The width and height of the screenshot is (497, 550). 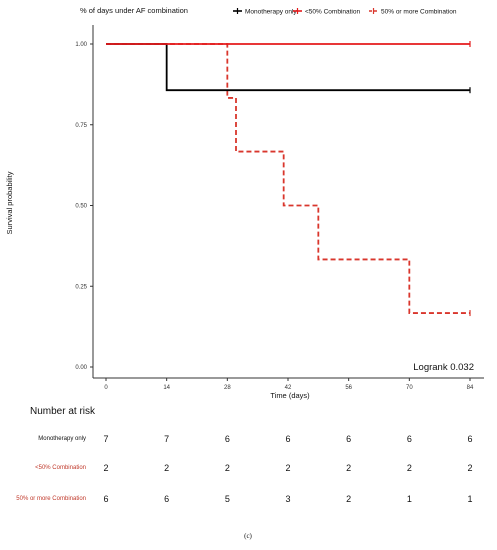 What do you see at coordinates (227, 388) in the screenshot?
I see `x-tick-label: 28` at bounding box center [227, 388].